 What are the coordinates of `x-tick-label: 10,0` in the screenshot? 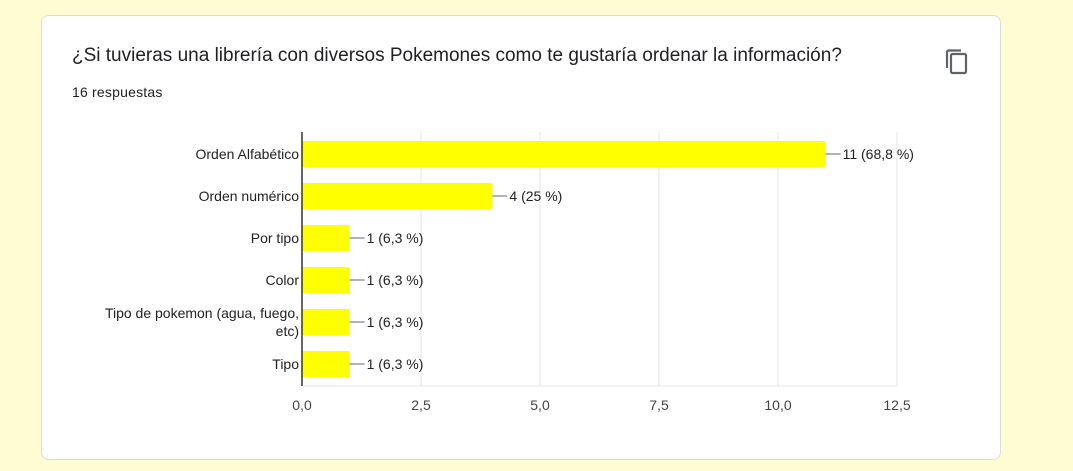 It's located at (777, 405).